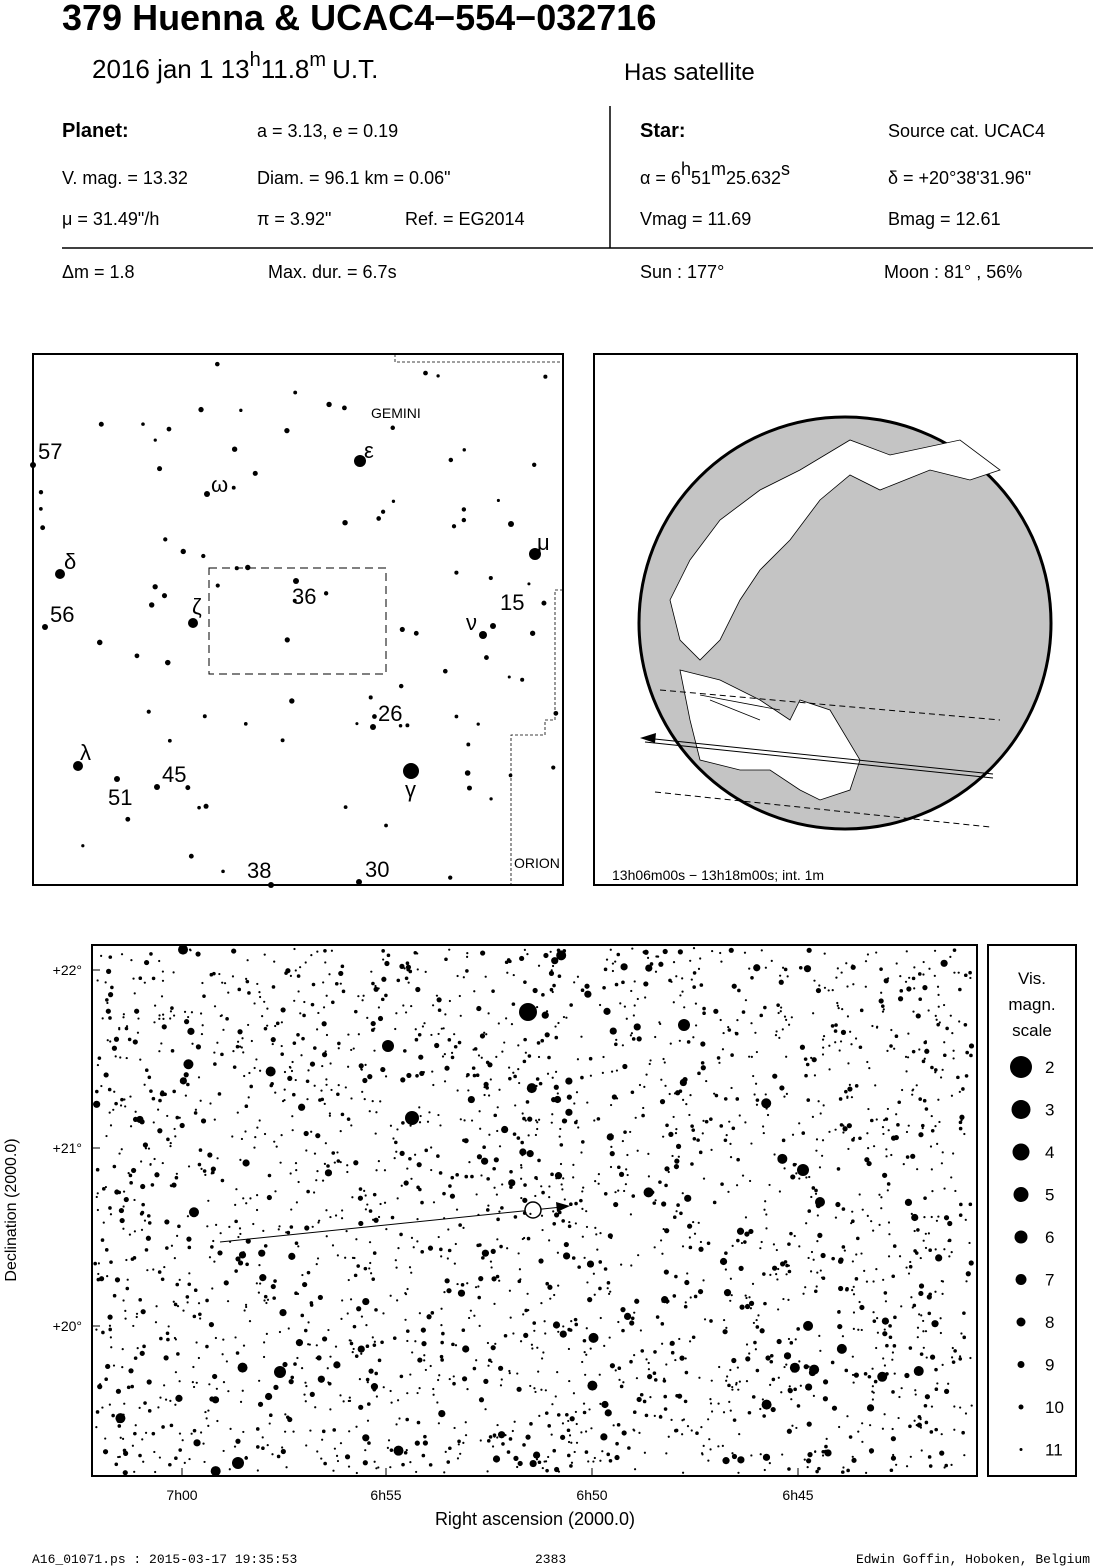 Image resolution: width=1095 pixels, height=1568 pixels. Describe the element at coordinates (181, 1495) in the screenshot. I see `x-tick-label: 7h00` at that location.